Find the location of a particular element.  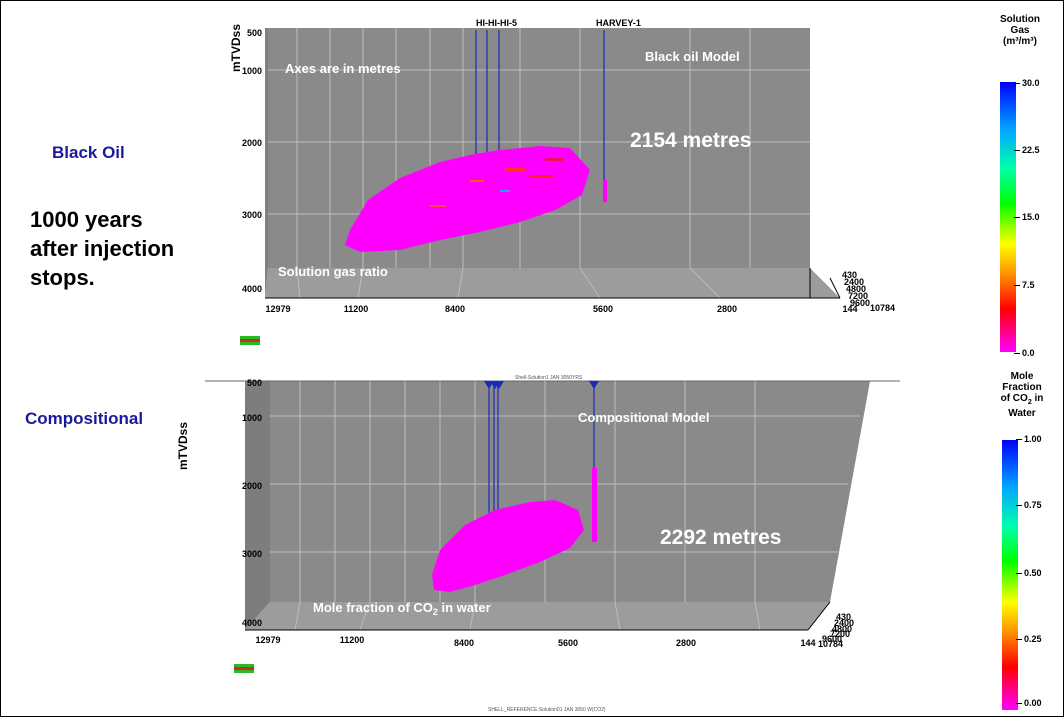

bottom-depth-tick-label: 10784 is located at coordinates (830, 644).